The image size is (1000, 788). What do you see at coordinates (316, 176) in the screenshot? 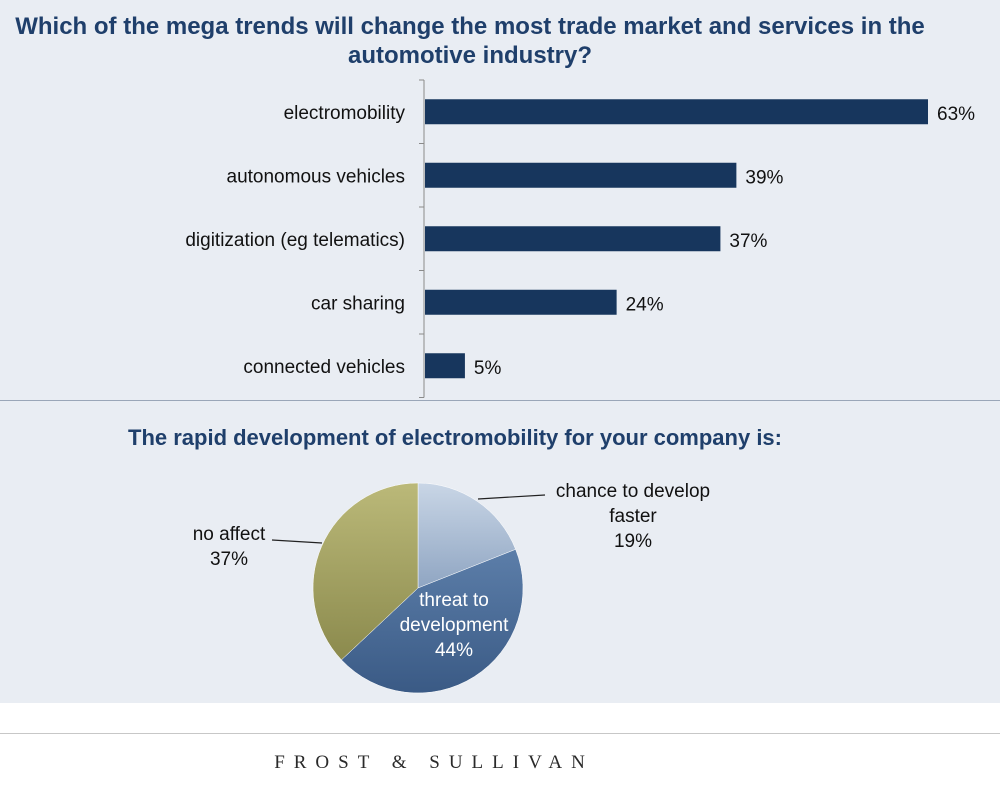
I see `bar-category-label: autonomous vehicles` at bounding box center [316, 176].